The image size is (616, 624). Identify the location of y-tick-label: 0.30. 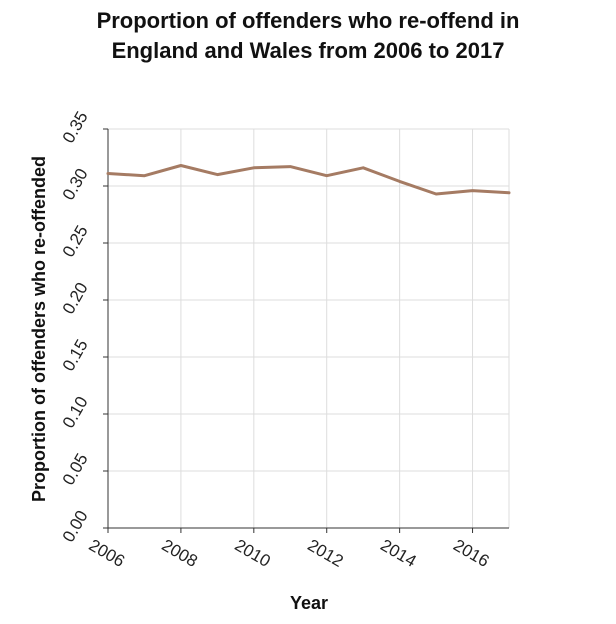
(75, 184).